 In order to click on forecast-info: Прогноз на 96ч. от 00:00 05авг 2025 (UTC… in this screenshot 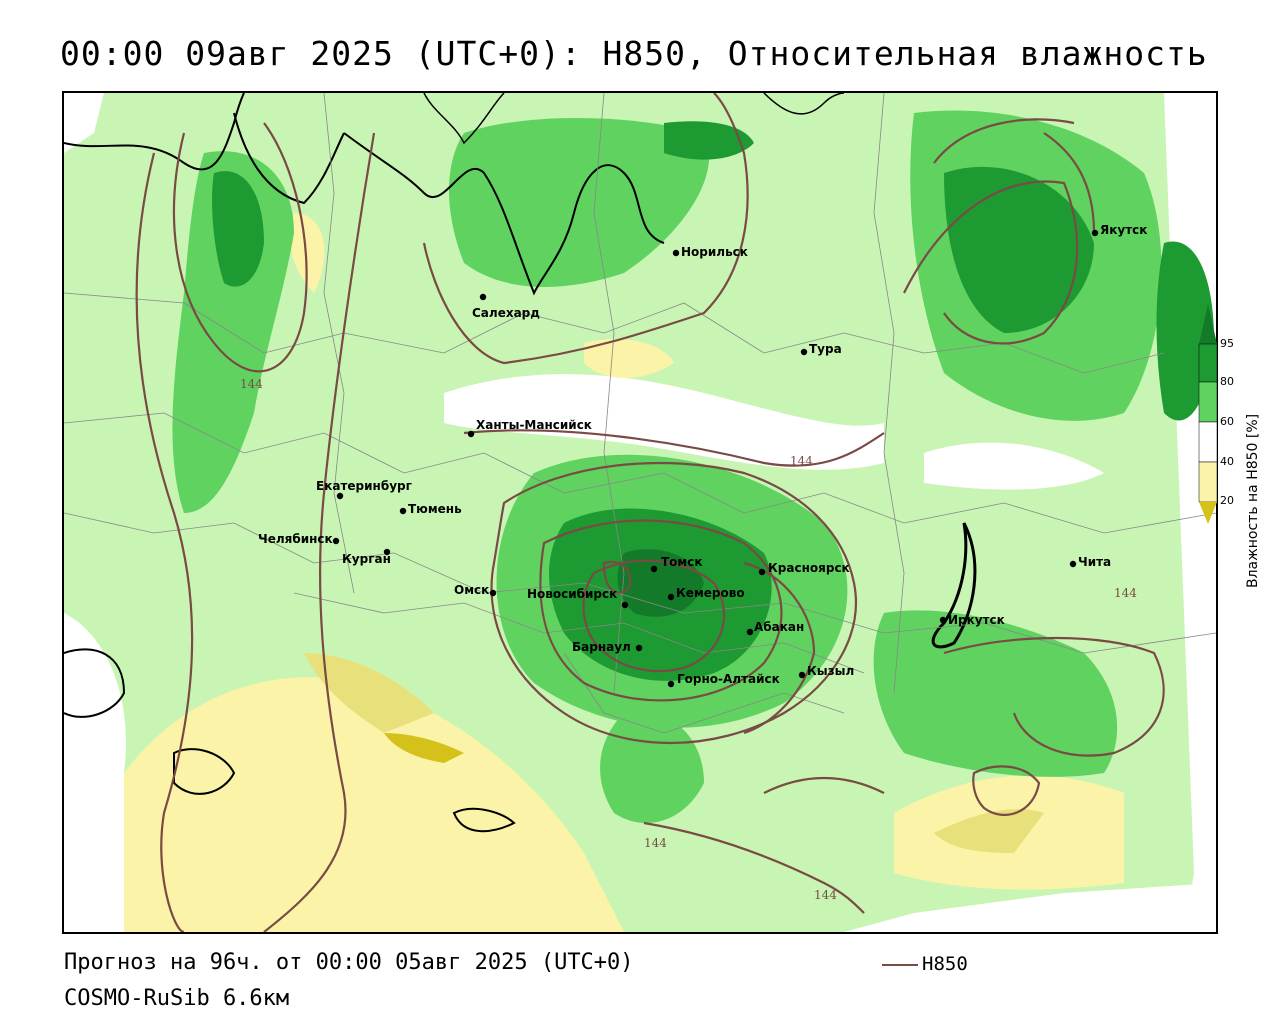, I will do `click(349, 962)`.